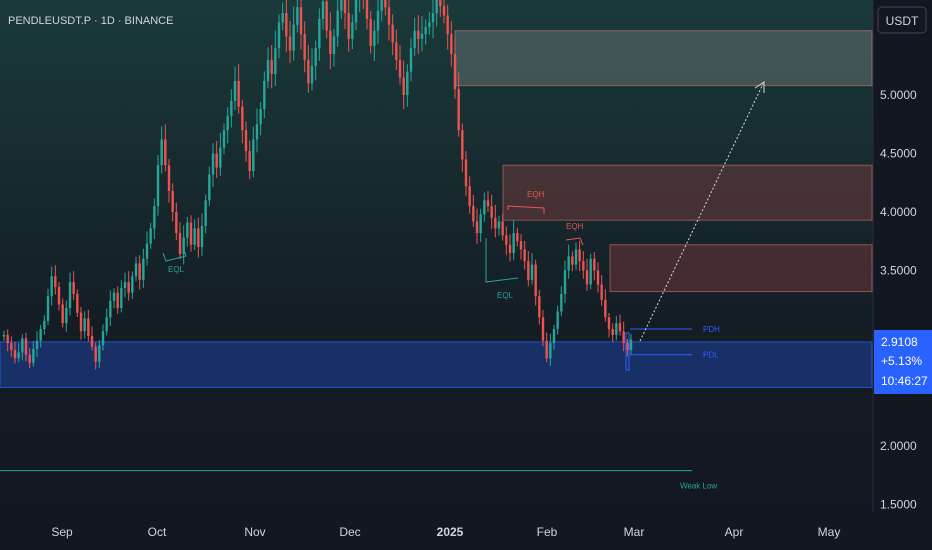 The height and width of the screenshot is (550, 932). I want to click on eqh-label-1: EQH, so click(536, 194).